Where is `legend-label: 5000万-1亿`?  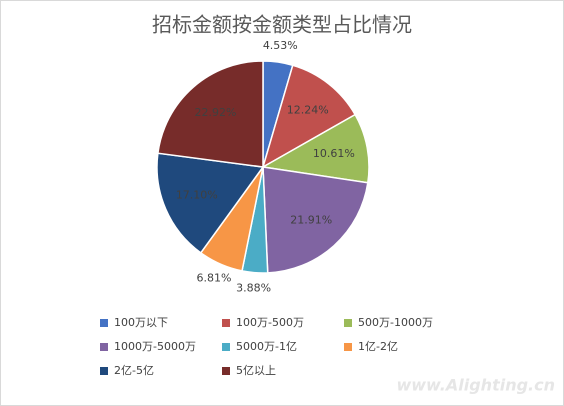 legend-label: 5000万-1亿 is located at coordinates (266, 346).